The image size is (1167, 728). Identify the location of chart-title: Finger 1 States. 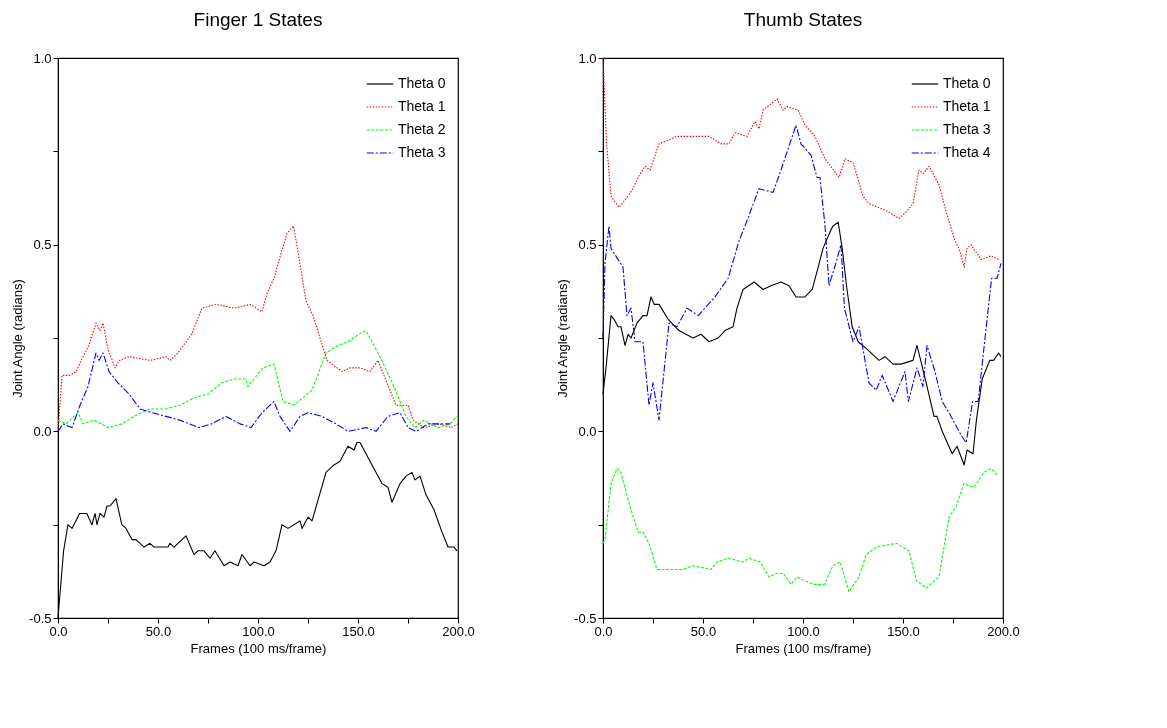
(258, 19).